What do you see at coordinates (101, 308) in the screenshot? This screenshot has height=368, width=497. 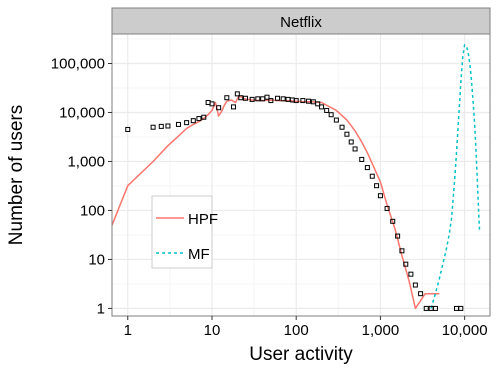 I see `y-tick-label: 1` at bounding box center [101, 308].